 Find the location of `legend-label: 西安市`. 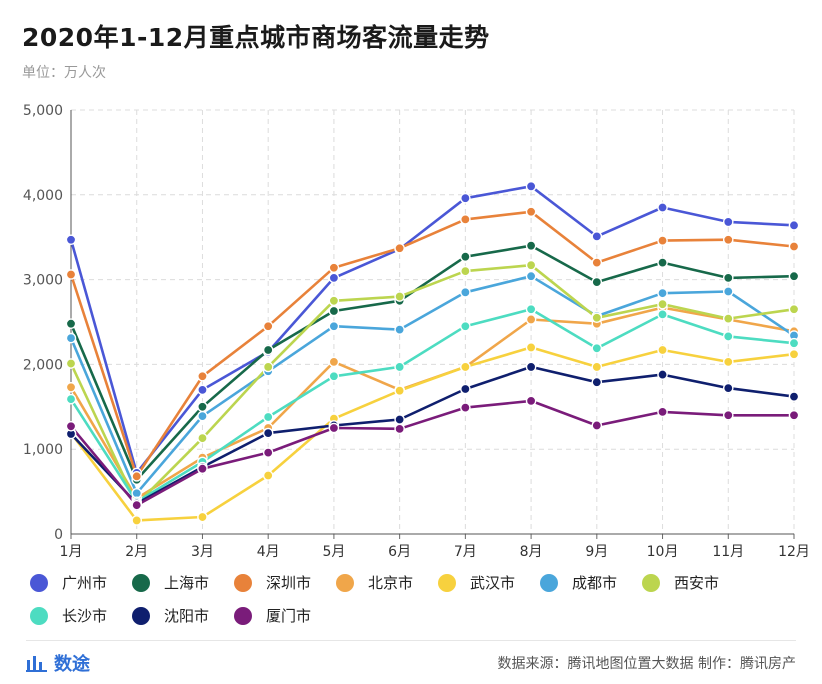

legend-label: 西安市 is located at coordinates (697, 583).